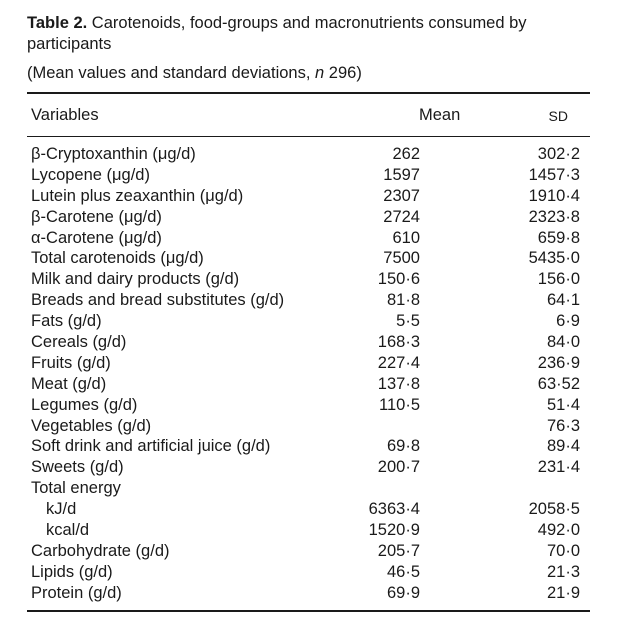  What do you see at coordinates (558, 116) in the screenshot?
I see `header-sd: SD` at bounding box center [558, 116].